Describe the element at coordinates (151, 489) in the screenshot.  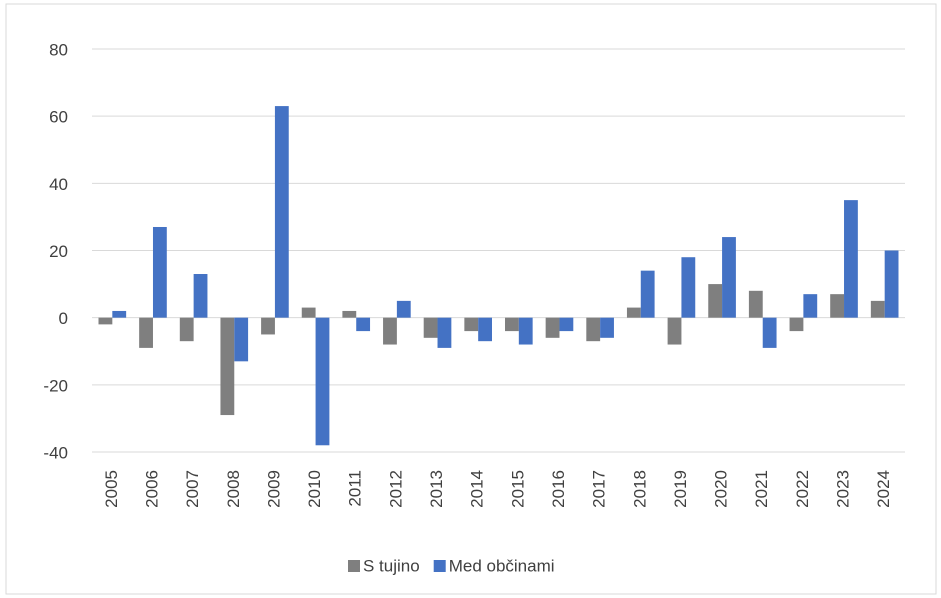
I see `x-tick-label: 2006` at that location.